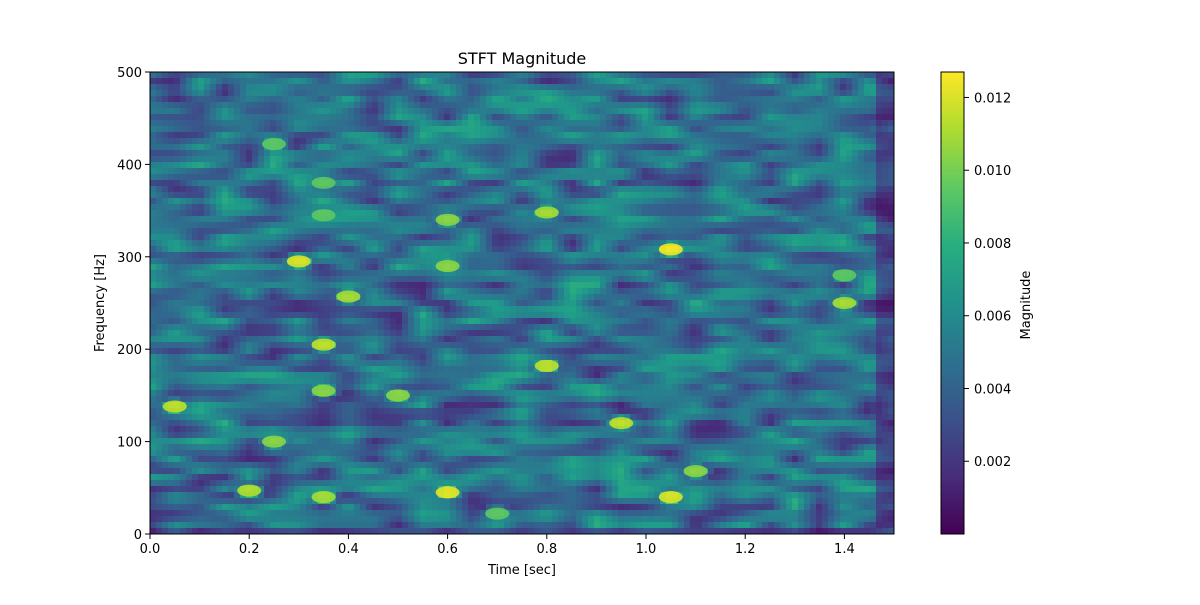  What do you see at coordinates (348, 549) in the screenshot?
I see `x-tick-label-2: 0.4` at bounding box center [348, 549].